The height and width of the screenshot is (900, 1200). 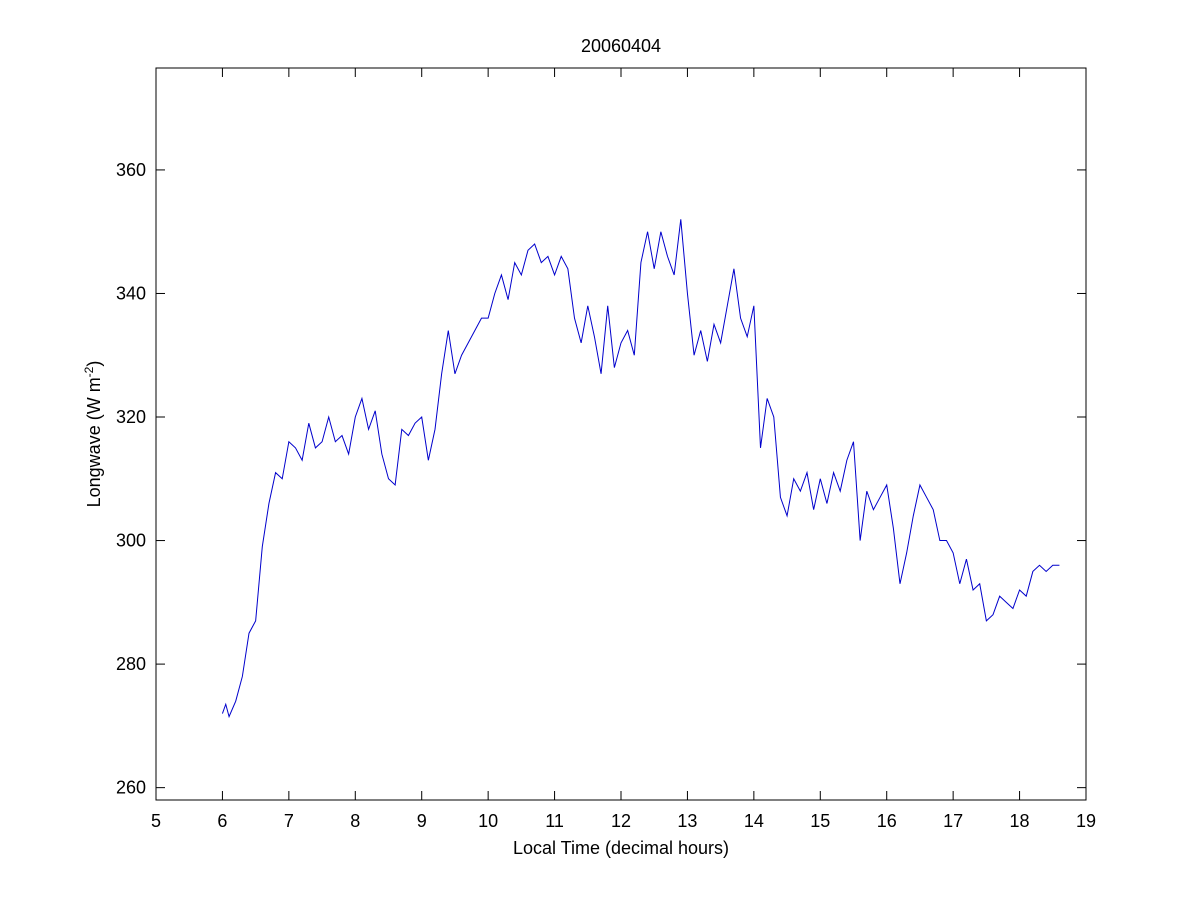 What do you see at coordinates (953, 821) in the screenshot?
I see `x-tick-label: 17` at bounding box center [953, 821].